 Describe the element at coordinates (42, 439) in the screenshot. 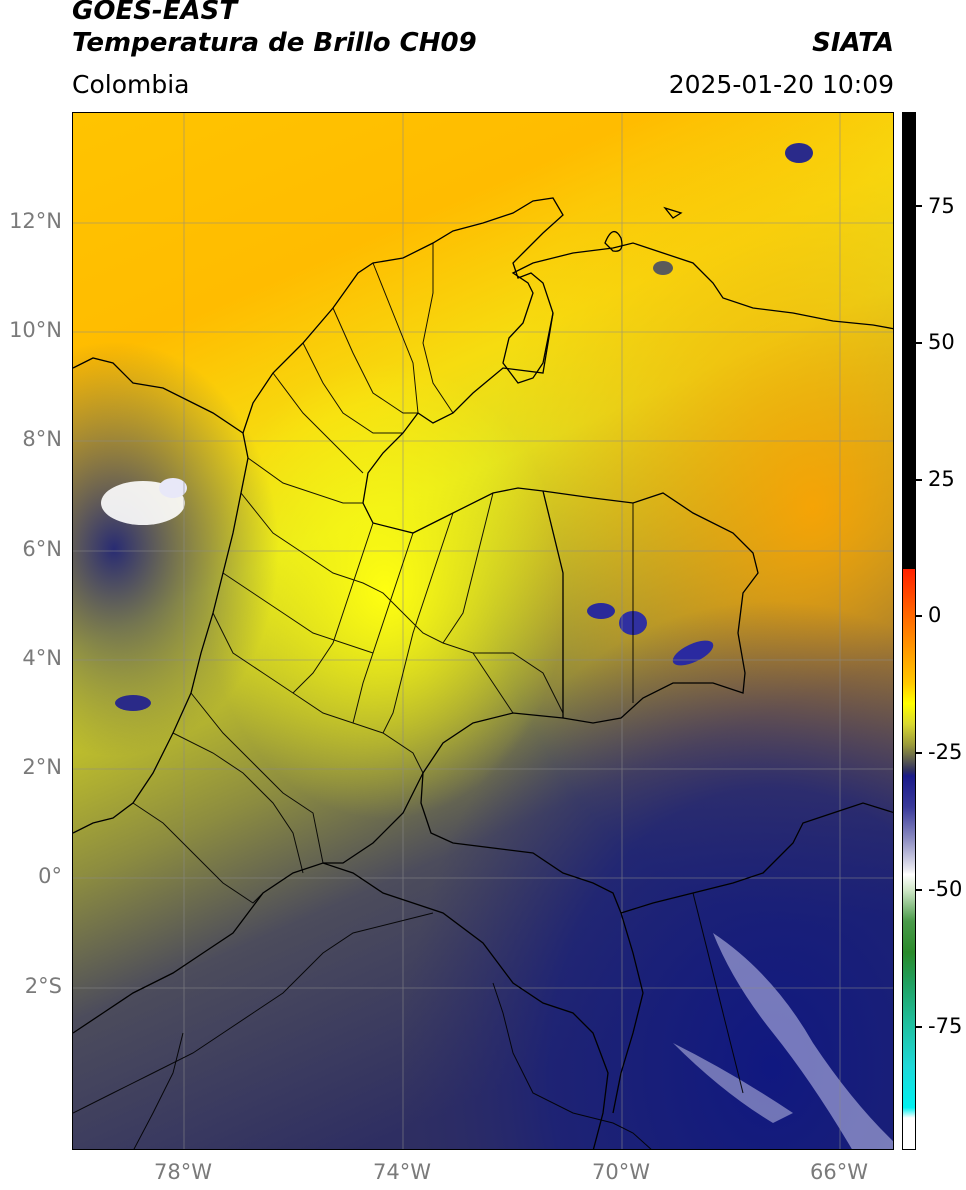

I see `lat-label-8n: 8°N` at that location.